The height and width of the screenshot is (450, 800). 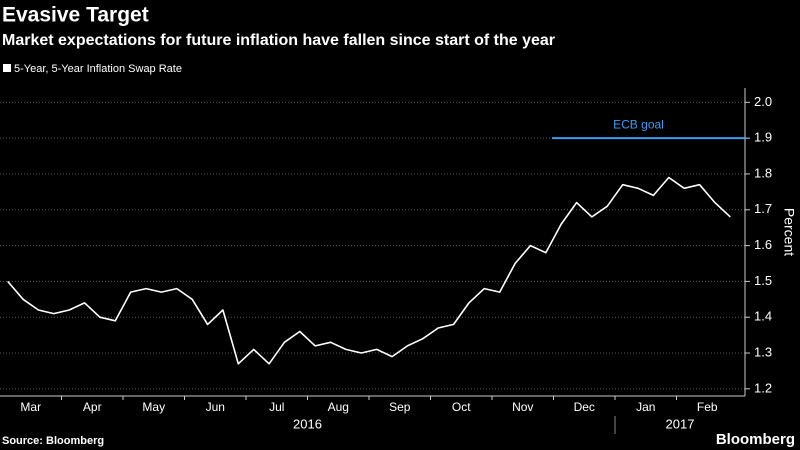 What do you see at coordinates (584, 407) in the screenshot?
I see `x-tick-label: Dec` at bounding box center [584, 407].